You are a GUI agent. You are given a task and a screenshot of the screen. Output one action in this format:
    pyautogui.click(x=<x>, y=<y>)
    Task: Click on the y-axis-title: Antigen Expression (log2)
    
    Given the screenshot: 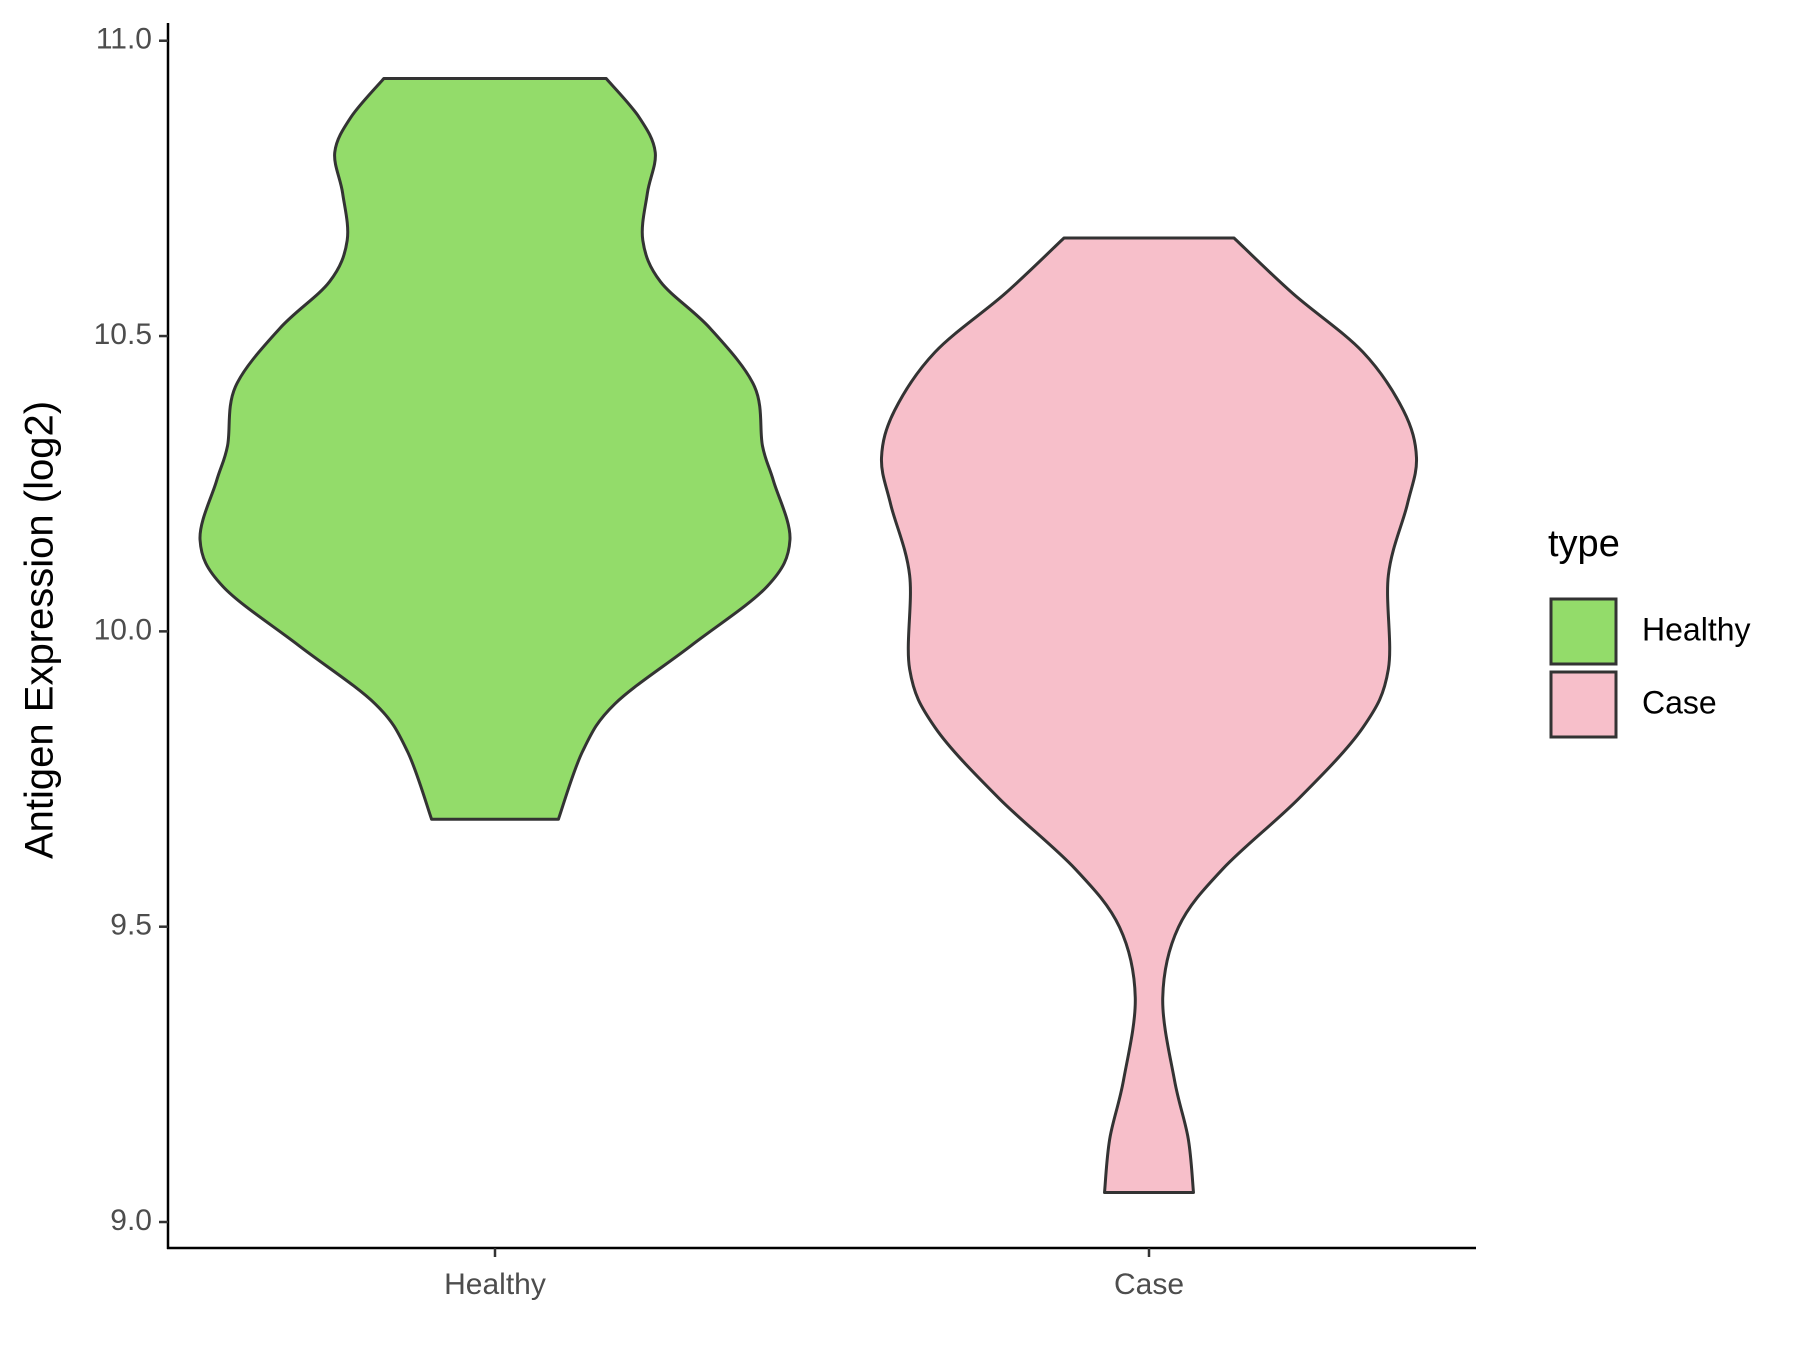 What is the action you would take?
    pyautogui.click(x=40, y=630)
    